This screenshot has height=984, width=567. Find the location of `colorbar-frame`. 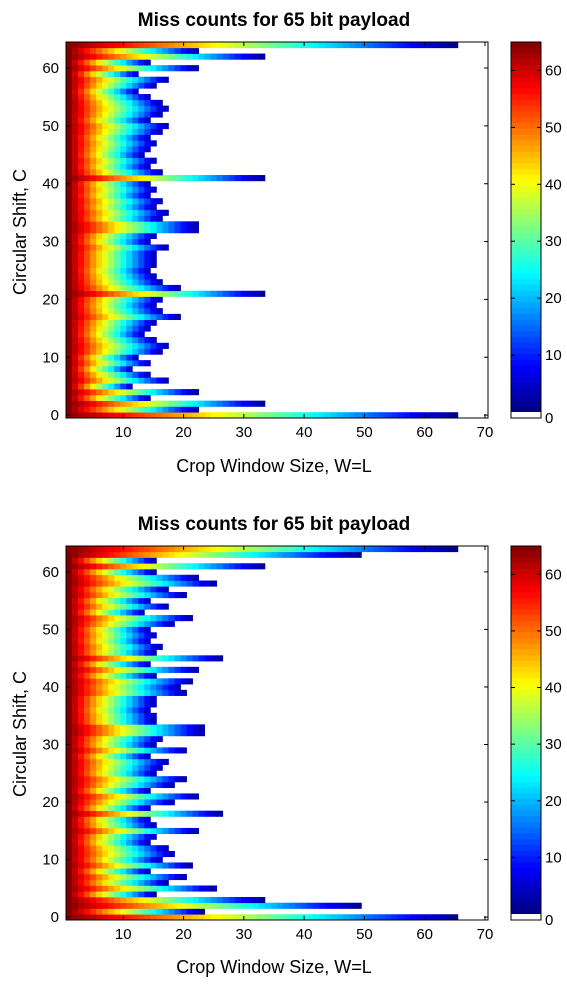

colorbar-frame is located at coordinates (526, 230).